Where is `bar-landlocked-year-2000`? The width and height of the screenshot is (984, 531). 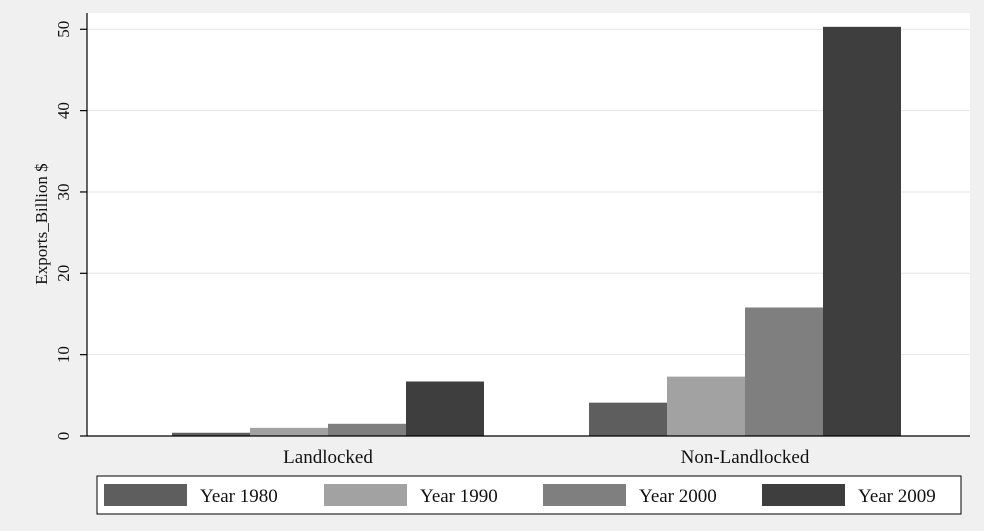 bar-landlocked-year-2000 is located at coordinates (367, 429).